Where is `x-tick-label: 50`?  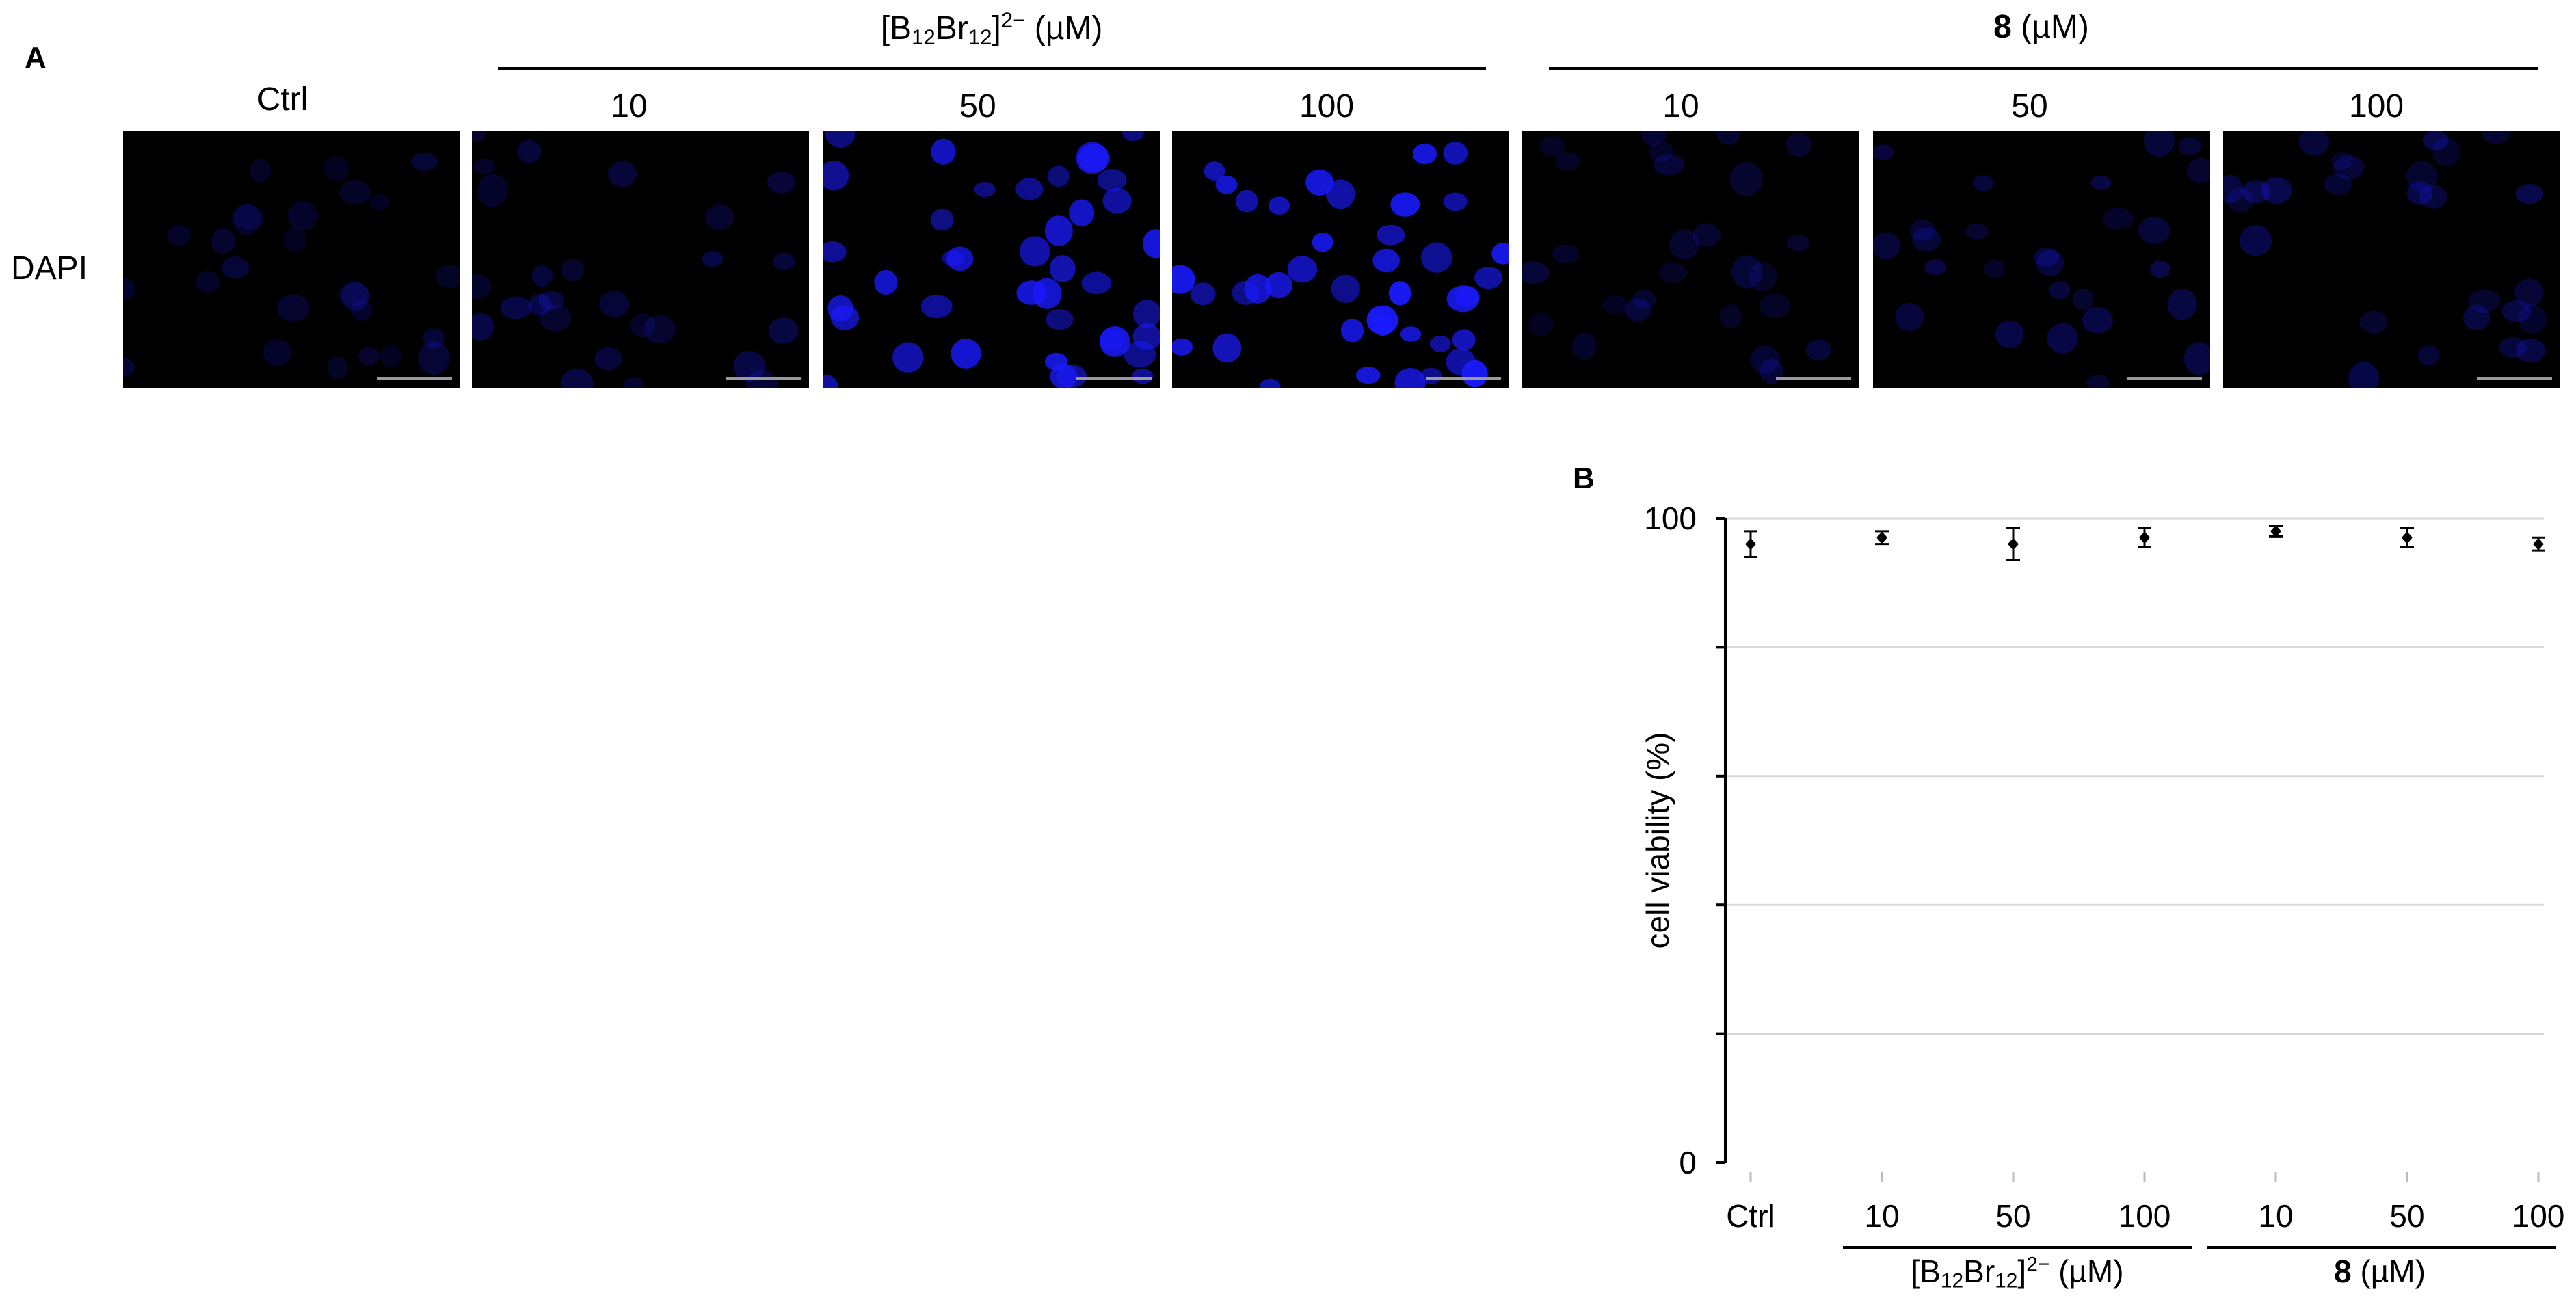
x-tick-label: 50 is located at coordinates (2012, 1216).